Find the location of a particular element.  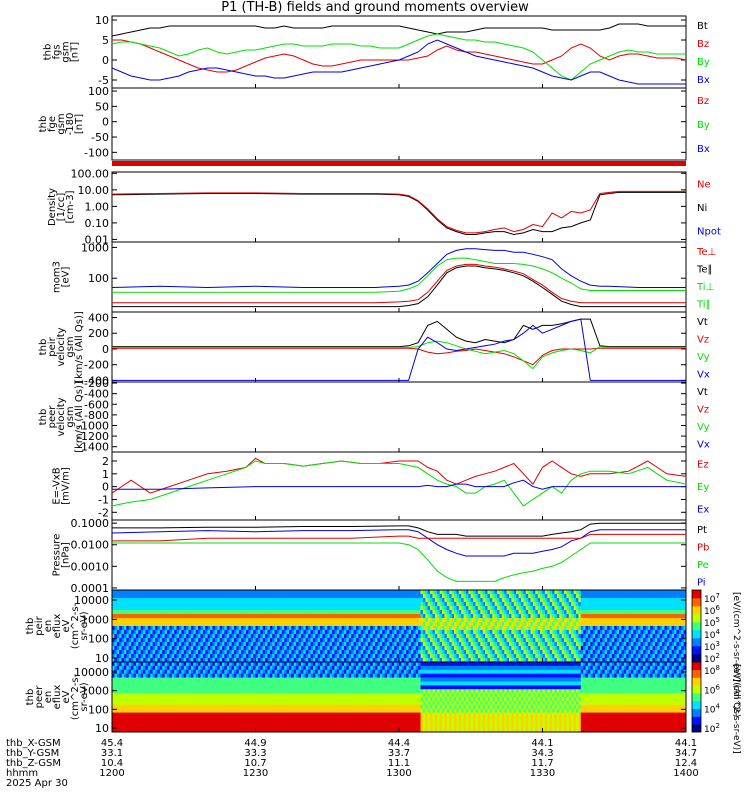

y-axis-label: [nPa] is located at coordinates (66, 555).